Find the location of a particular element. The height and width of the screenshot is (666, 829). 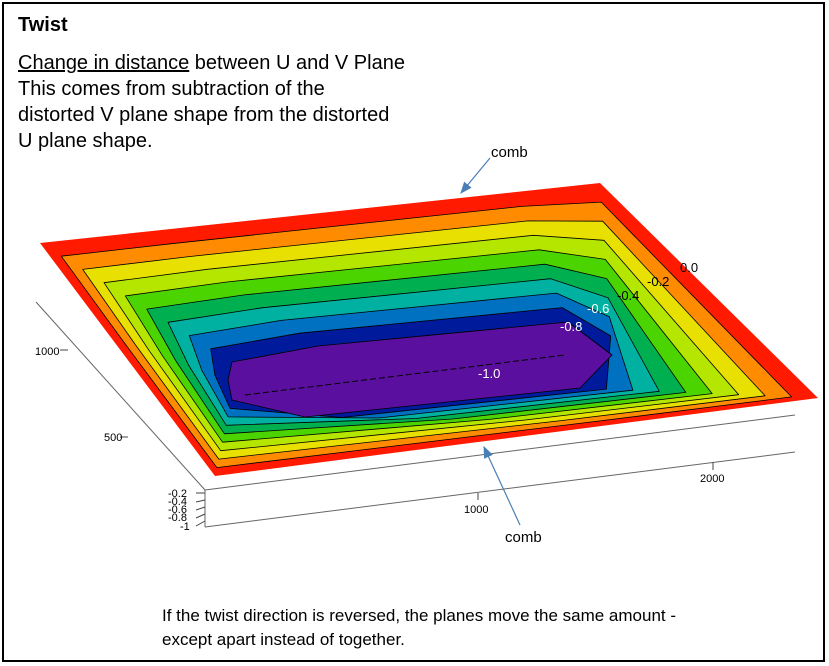

contour-label-5: -1.0 is located at coordinates (489, 373).